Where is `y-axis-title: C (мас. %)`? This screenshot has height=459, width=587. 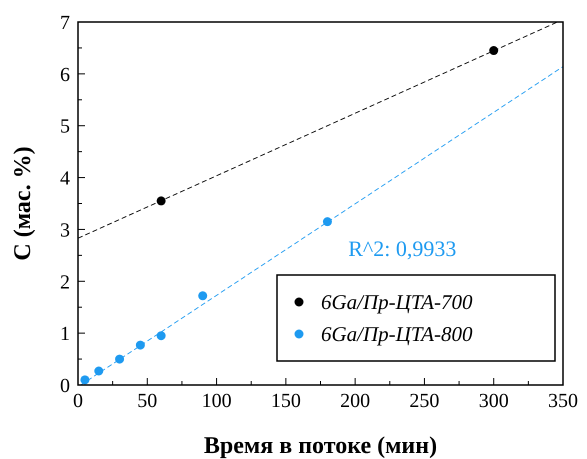 y-axis-title: C (мас. %) is located at coordinates (23, 203).